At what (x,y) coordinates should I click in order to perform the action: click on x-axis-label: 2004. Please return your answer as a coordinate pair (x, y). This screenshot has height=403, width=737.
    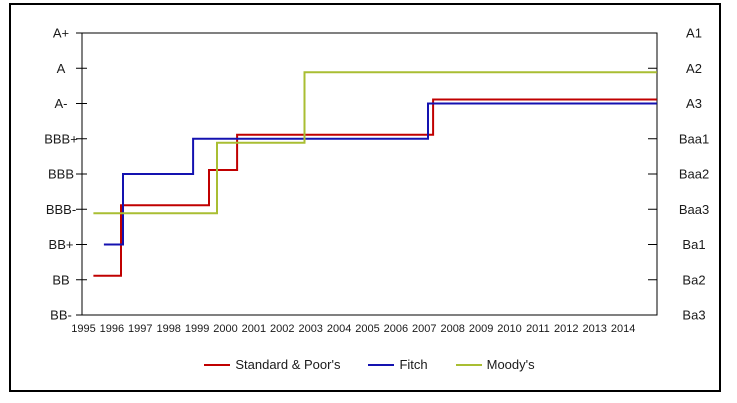
    Looking at the image, I should click on (339, 329).